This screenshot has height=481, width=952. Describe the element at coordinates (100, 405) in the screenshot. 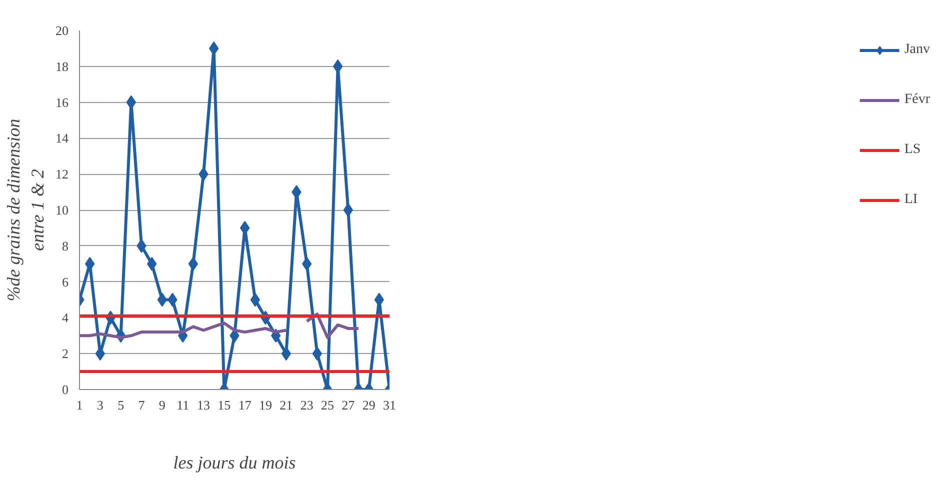

I see `x-tick-label: 3` at that location.